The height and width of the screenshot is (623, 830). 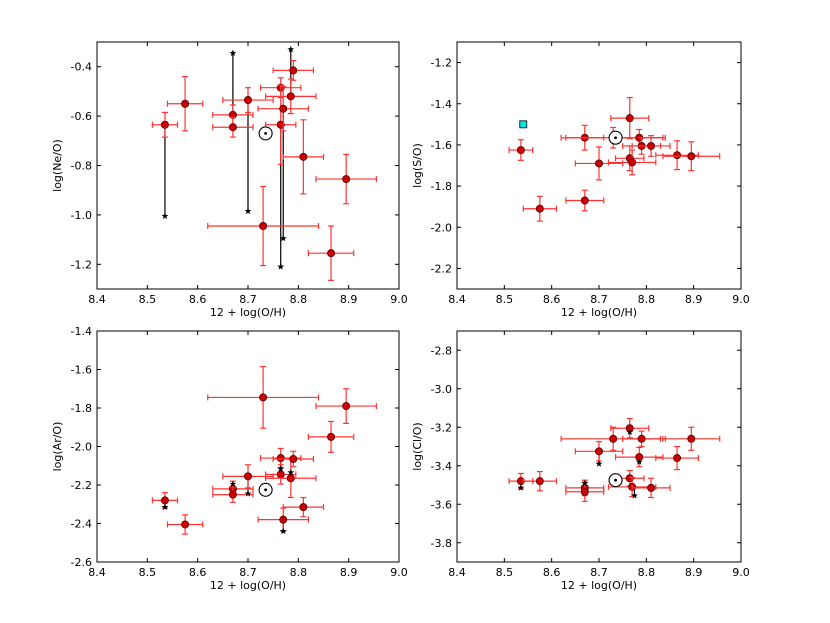 I want to click on y-tick-label: -1.8, so click(x=441, y=186).